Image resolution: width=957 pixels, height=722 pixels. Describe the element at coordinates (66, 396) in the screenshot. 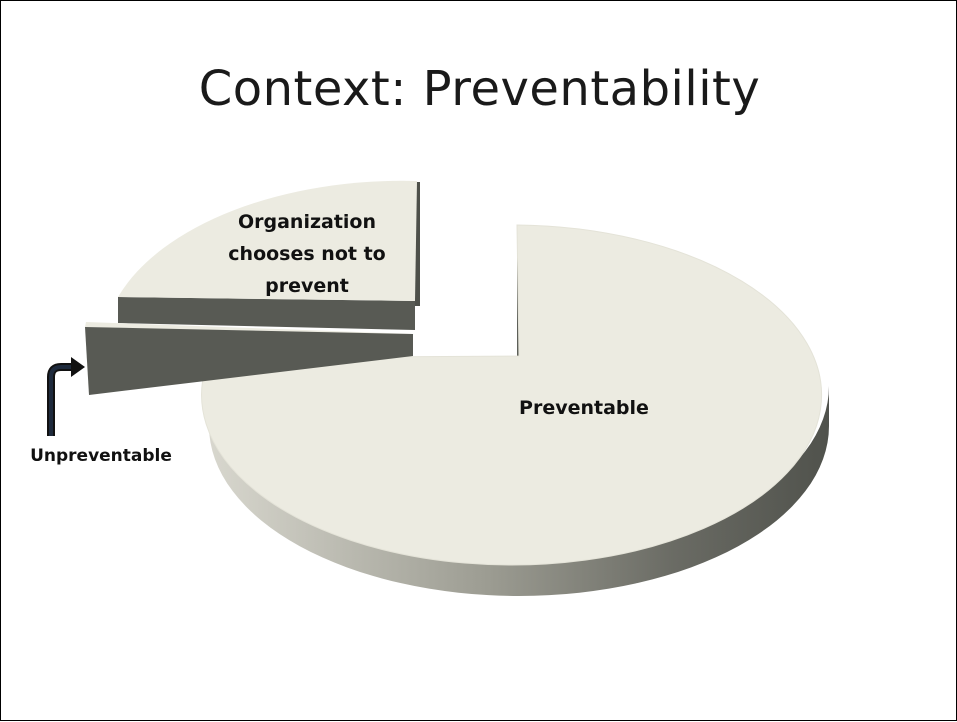

I see `callout-arrow-icon` at that location.